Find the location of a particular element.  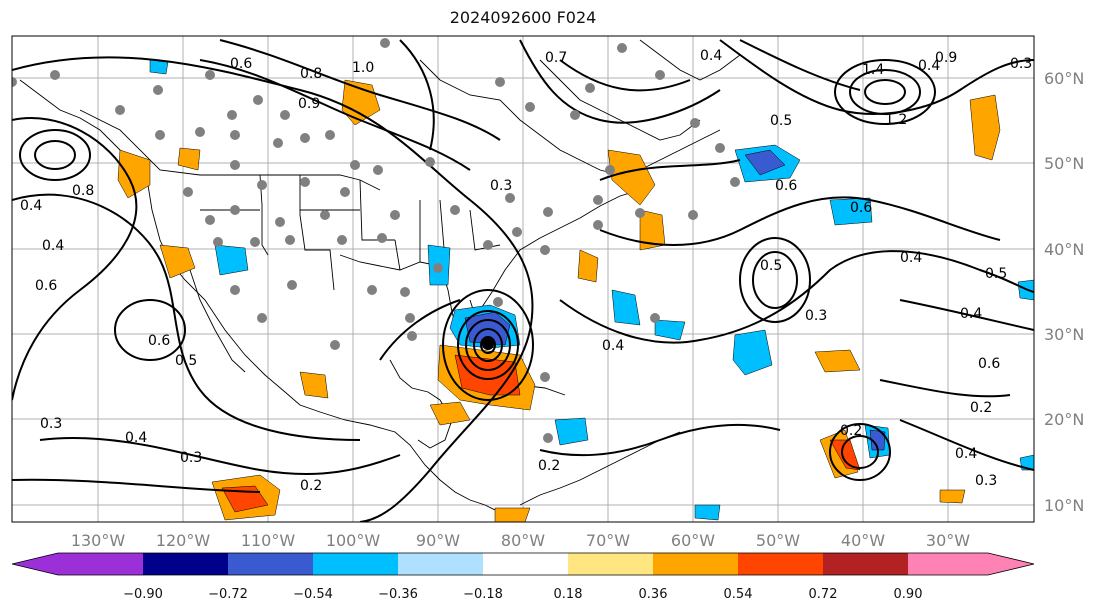

colorbar-tick: 0.54 is located at coordinates (738, 594).